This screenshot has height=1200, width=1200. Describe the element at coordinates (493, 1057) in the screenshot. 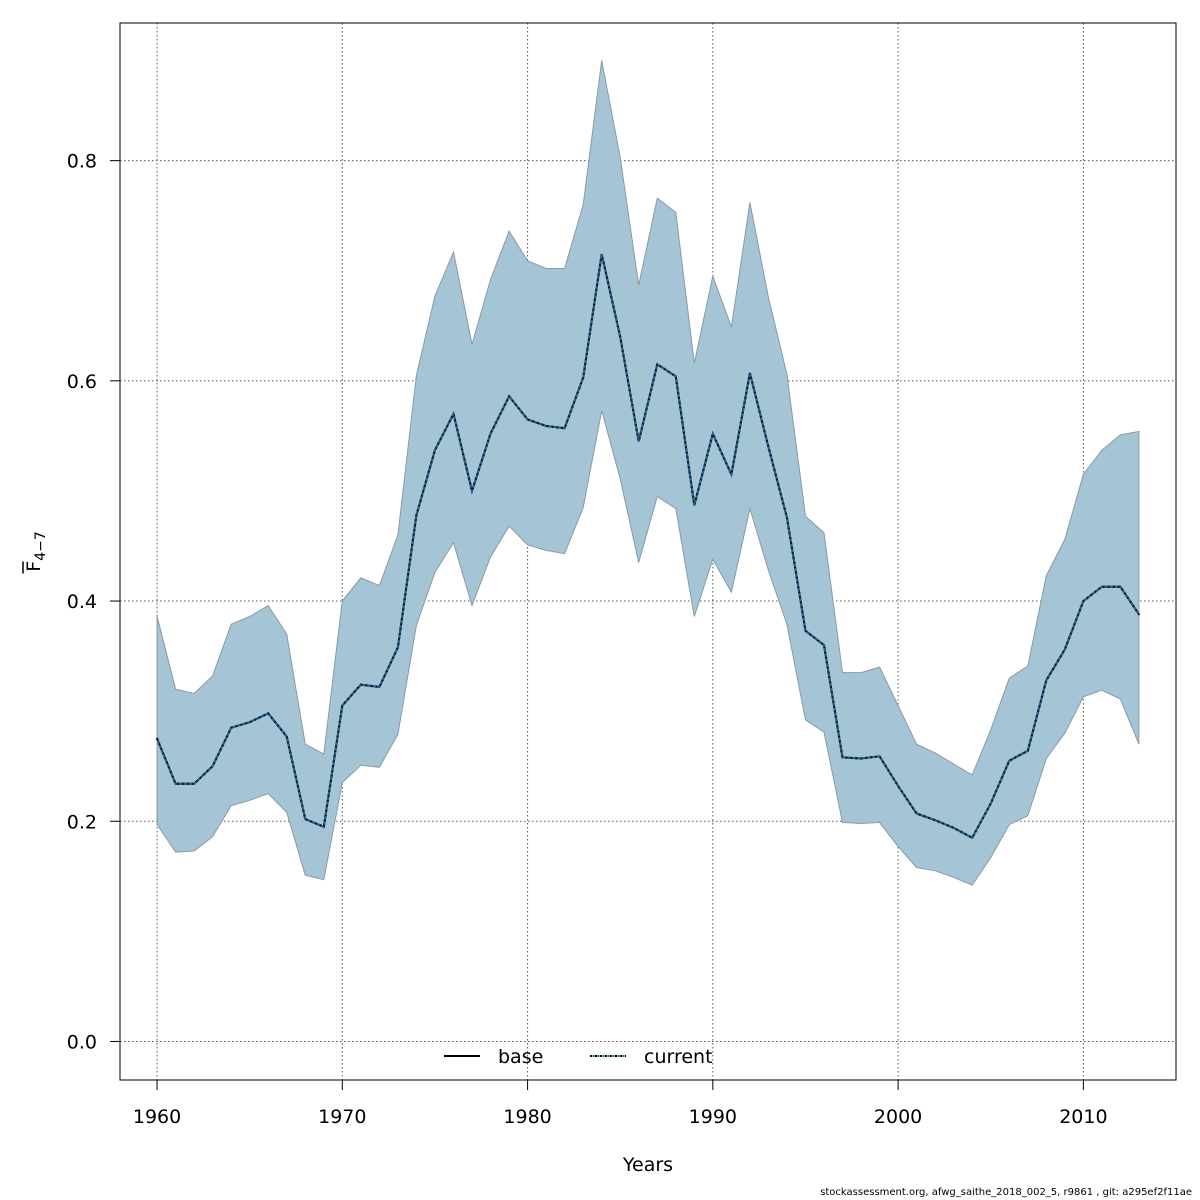

I see `legend-item-base: base` at that location.